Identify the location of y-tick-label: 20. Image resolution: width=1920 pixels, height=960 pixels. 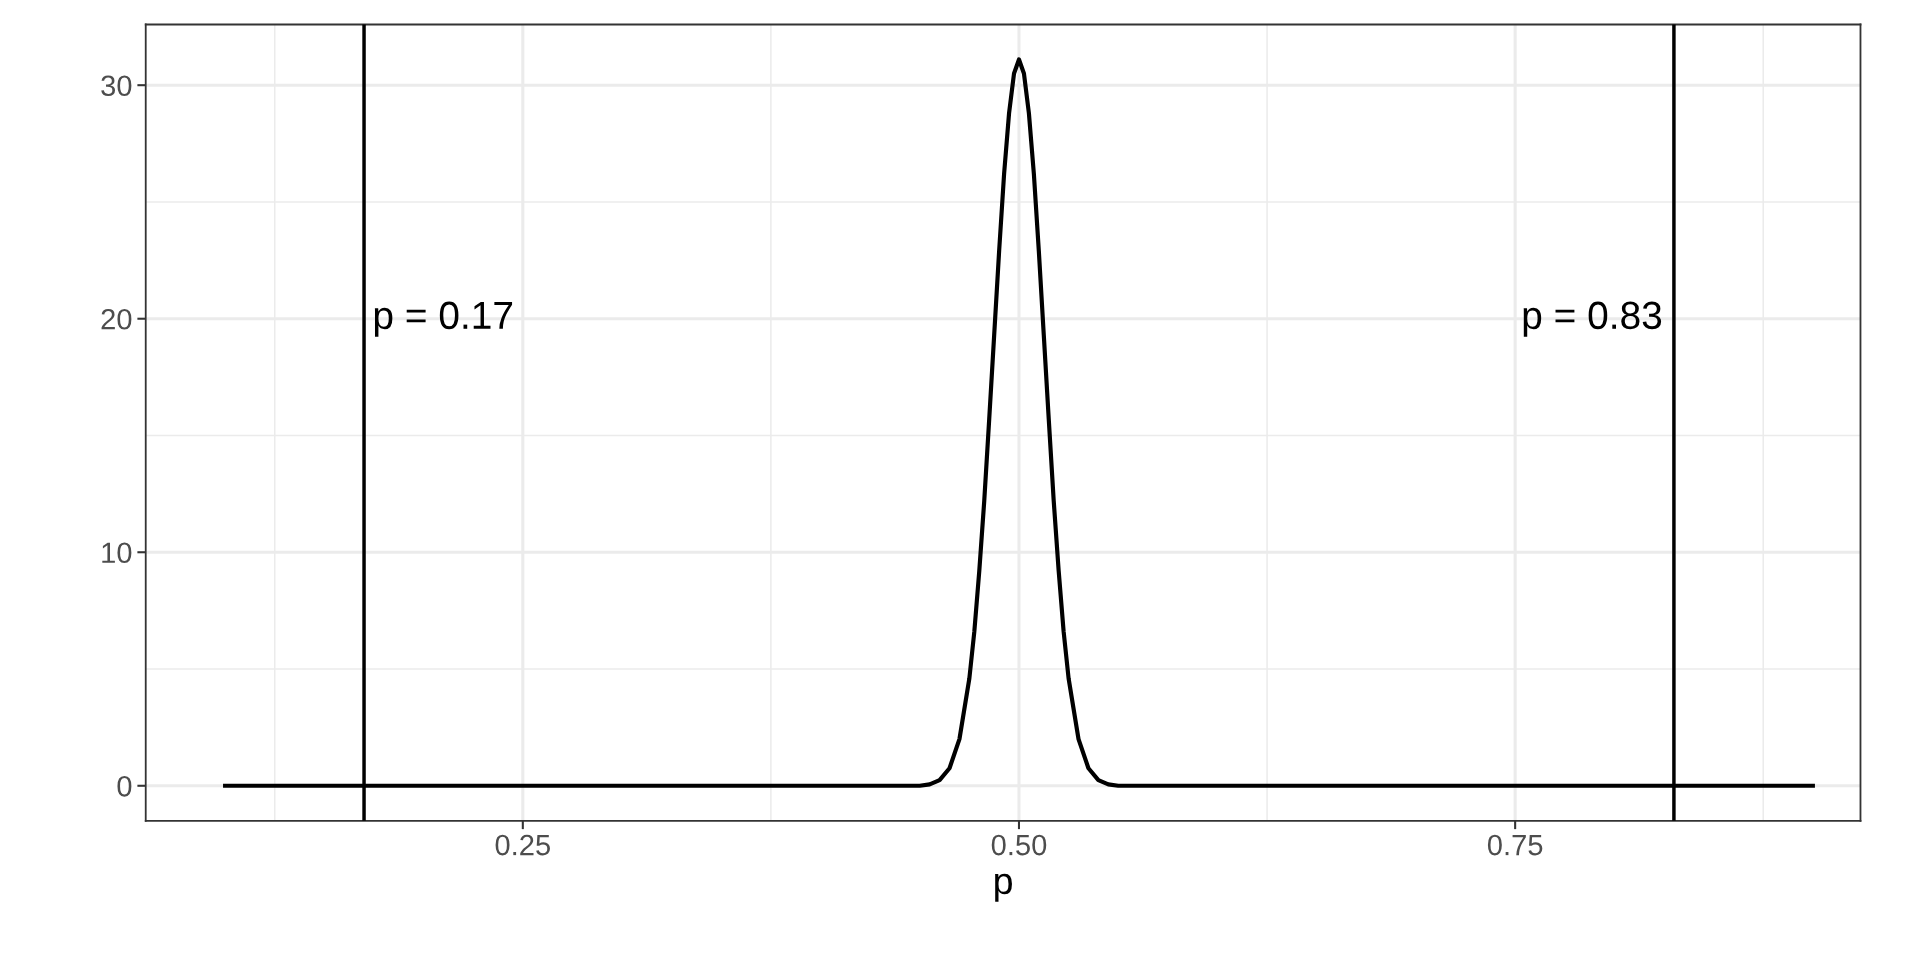
(116, 319).